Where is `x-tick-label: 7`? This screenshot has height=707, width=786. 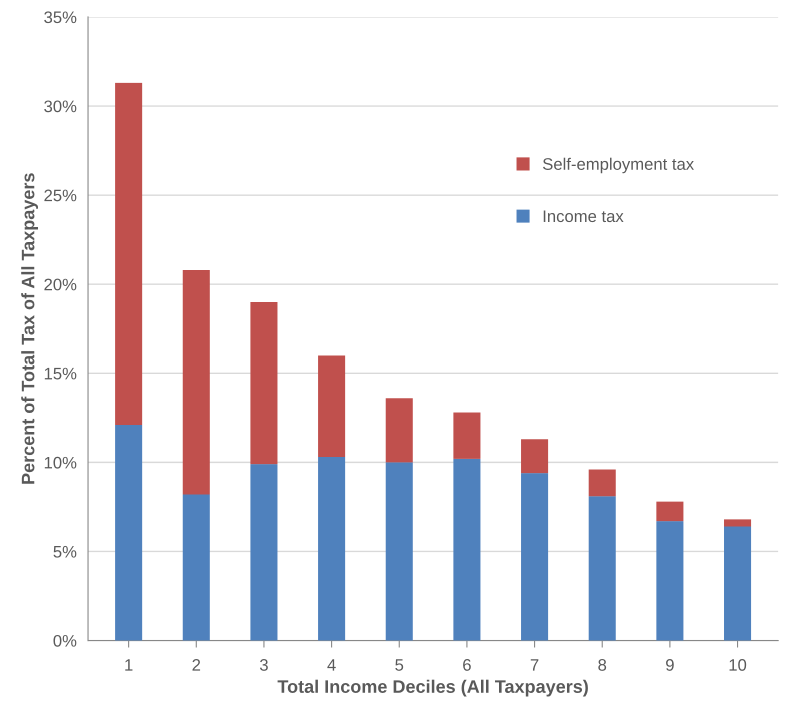
x-tick-label: 7 is located at coordinates (534, 665).